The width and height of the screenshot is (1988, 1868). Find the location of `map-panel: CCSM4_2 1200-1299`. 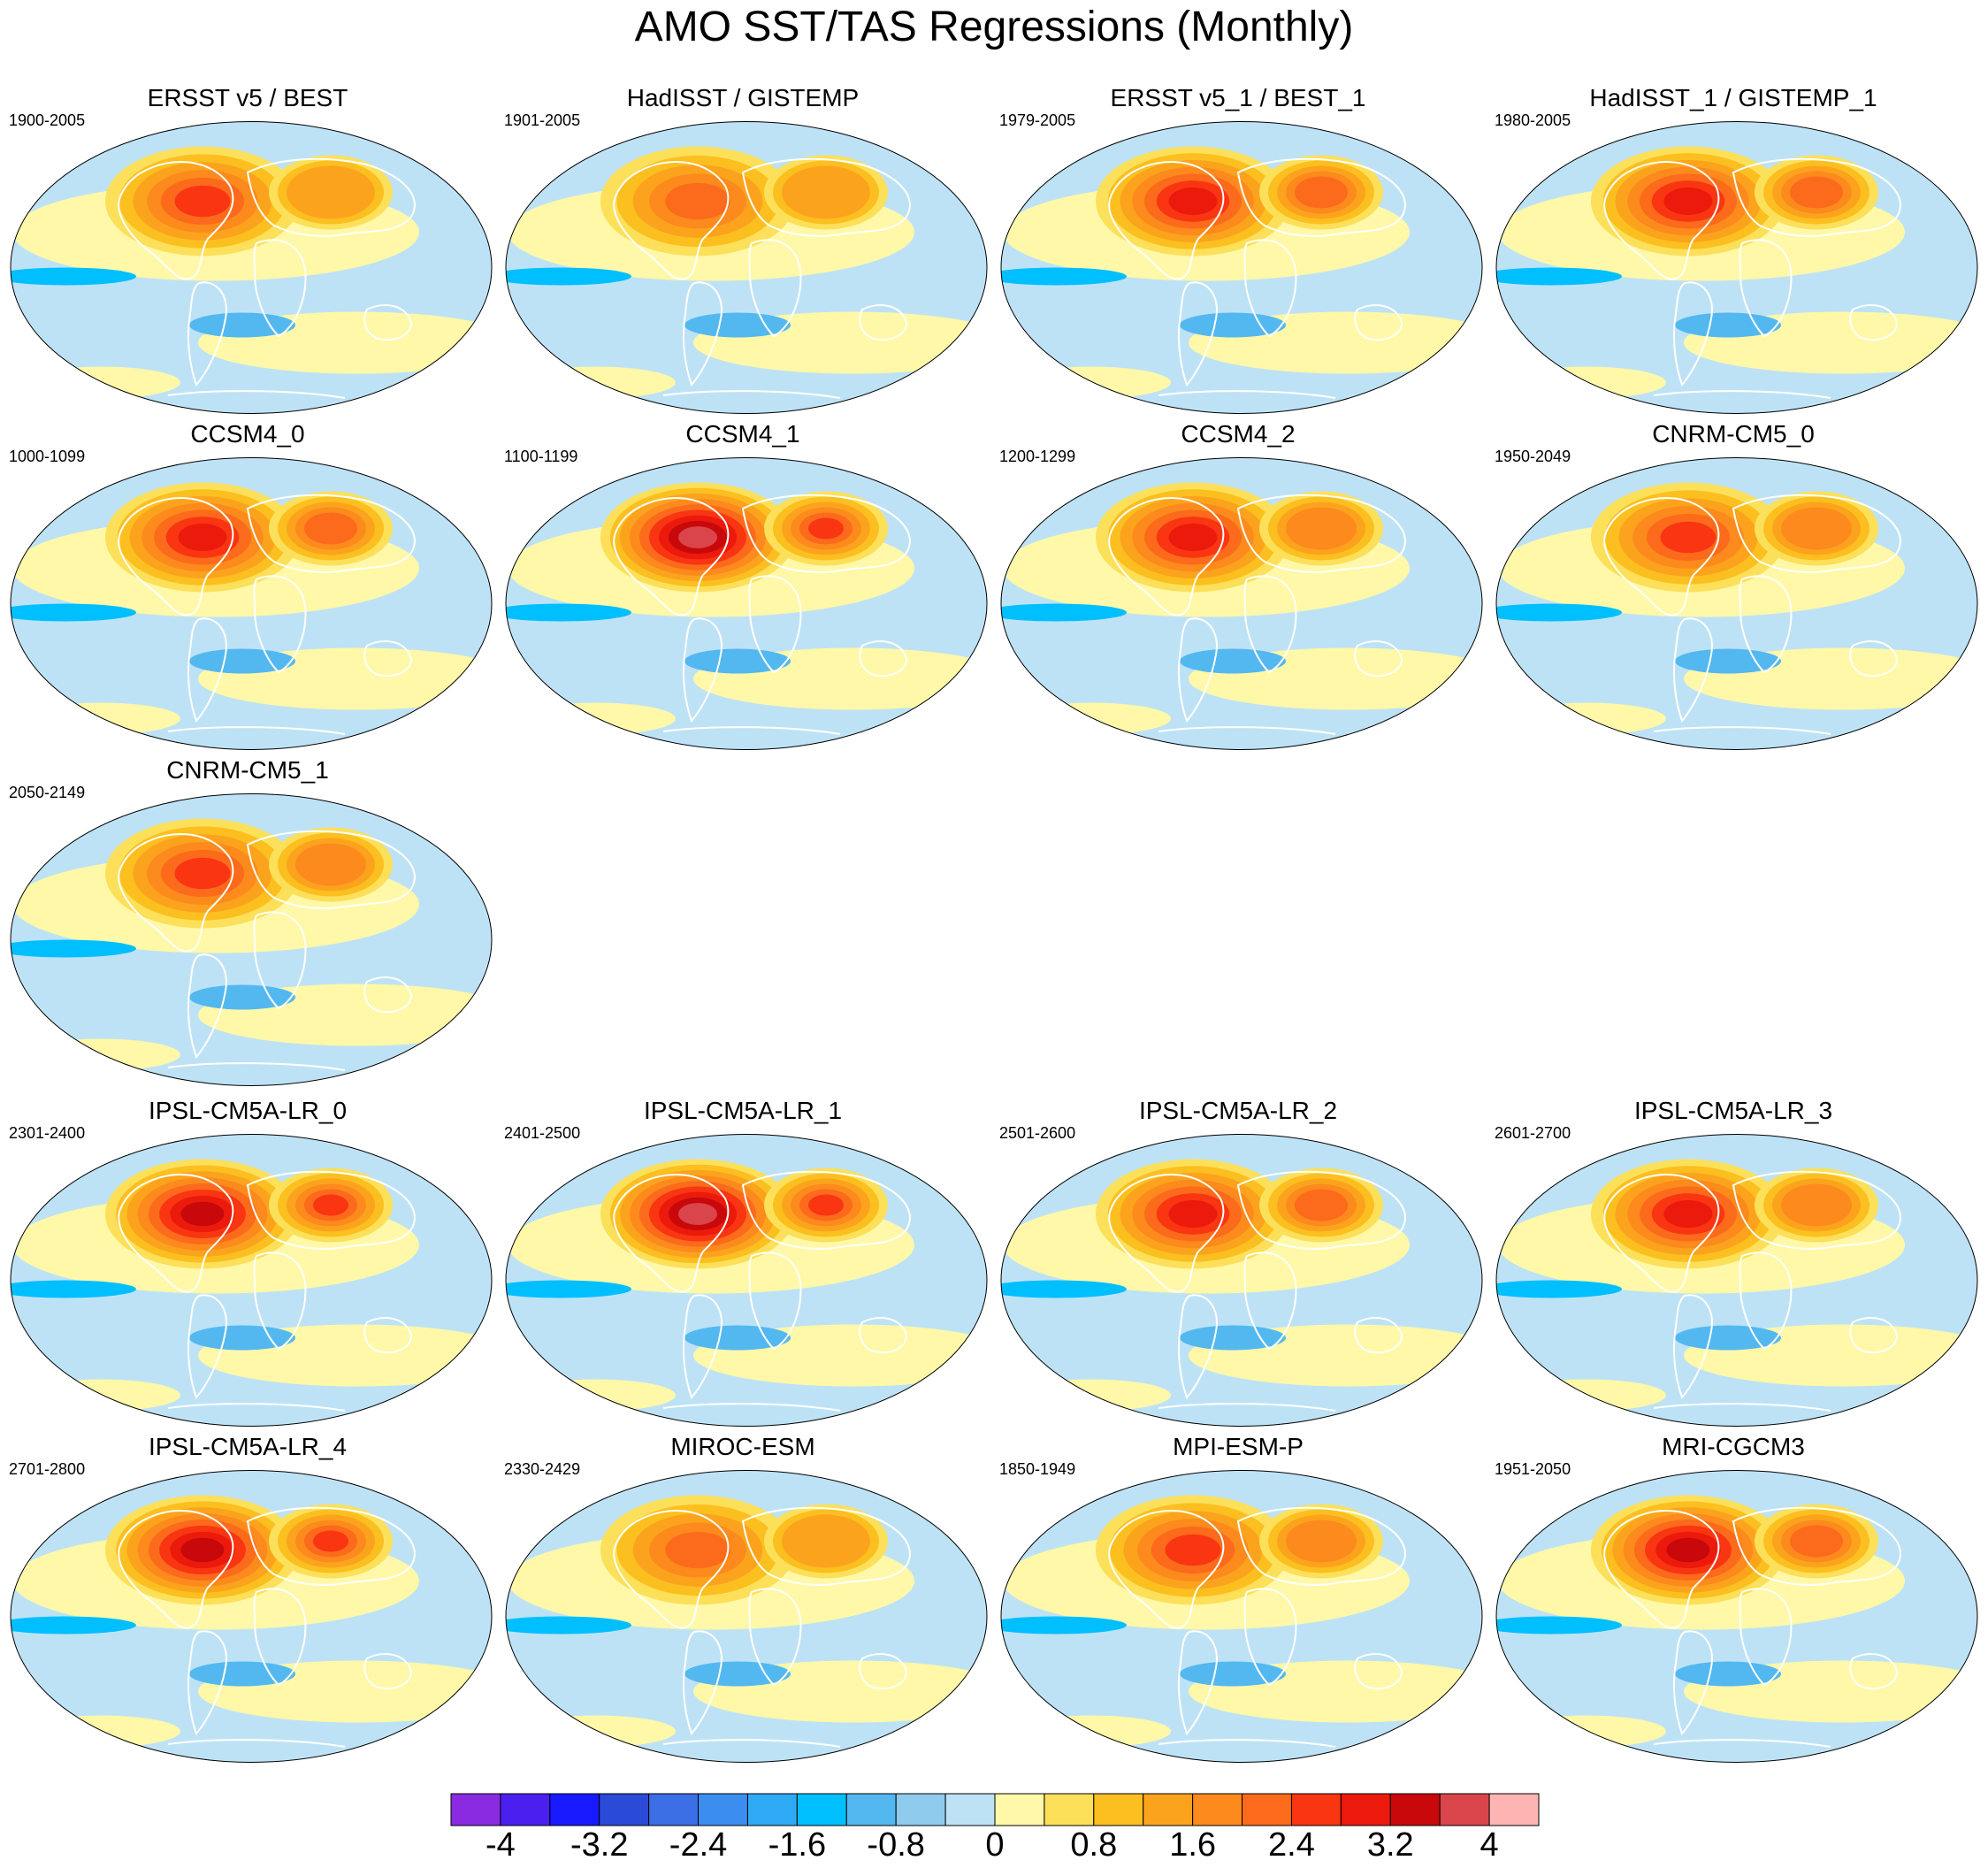

map-panel: CCSM4_2 1200-1299 is located at coordinates (1238, 588).